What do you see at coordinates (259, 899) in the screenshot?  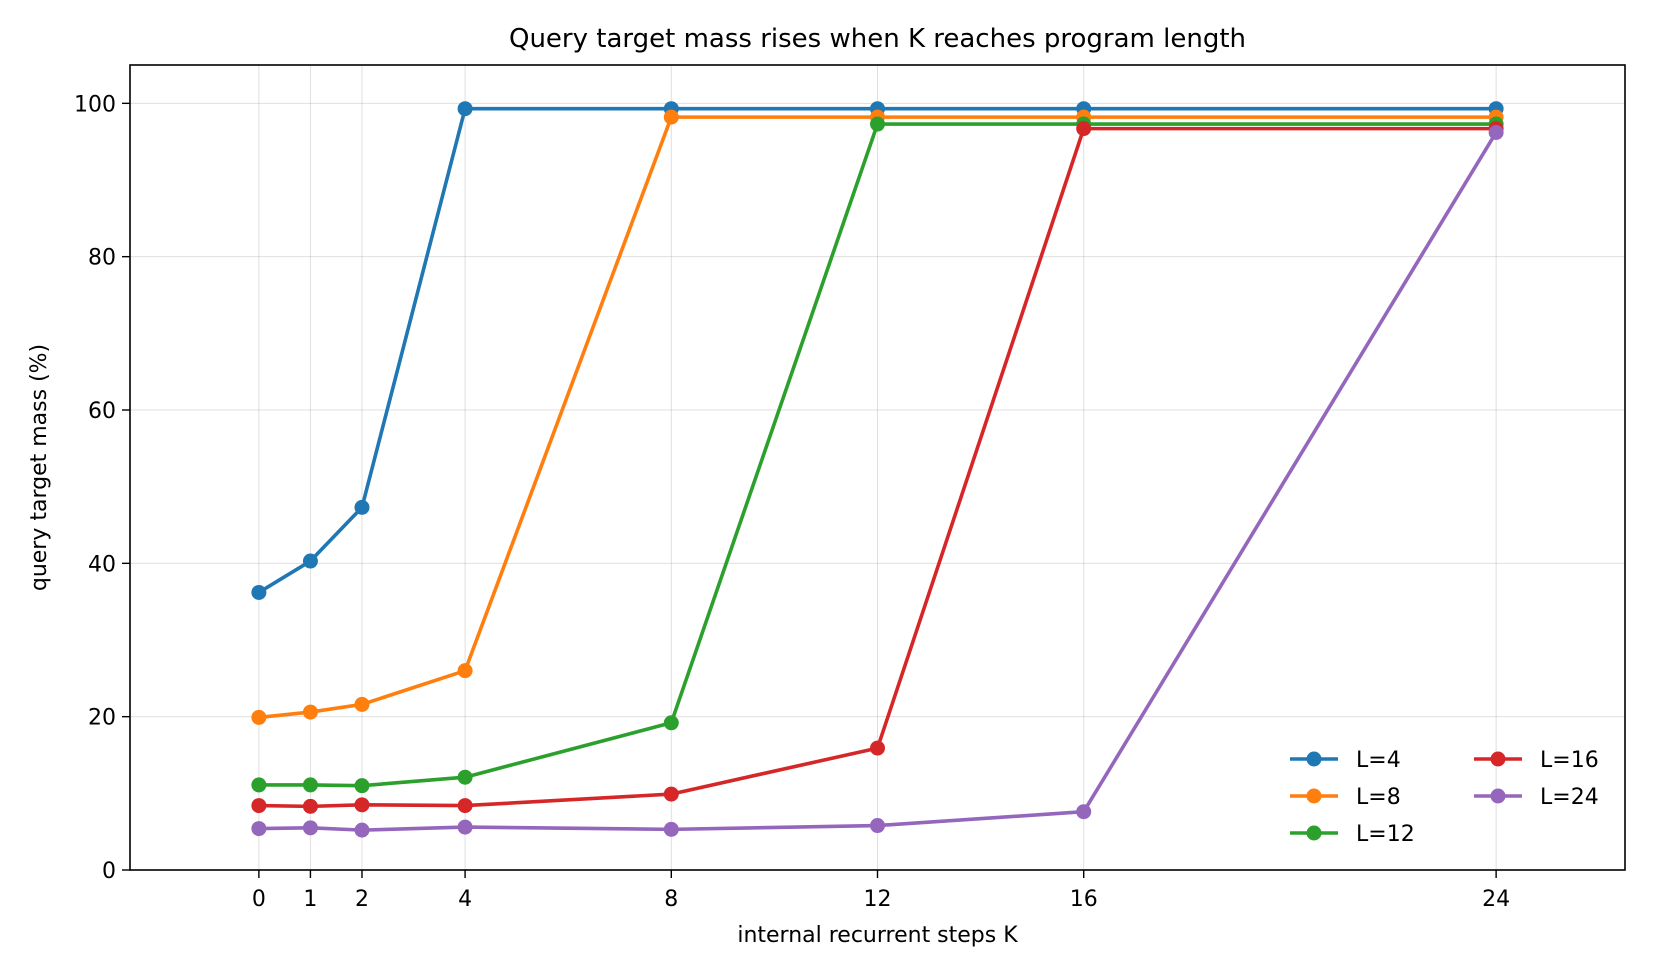 I see `x-tick-label: 0` at bounding box center [259, 899].